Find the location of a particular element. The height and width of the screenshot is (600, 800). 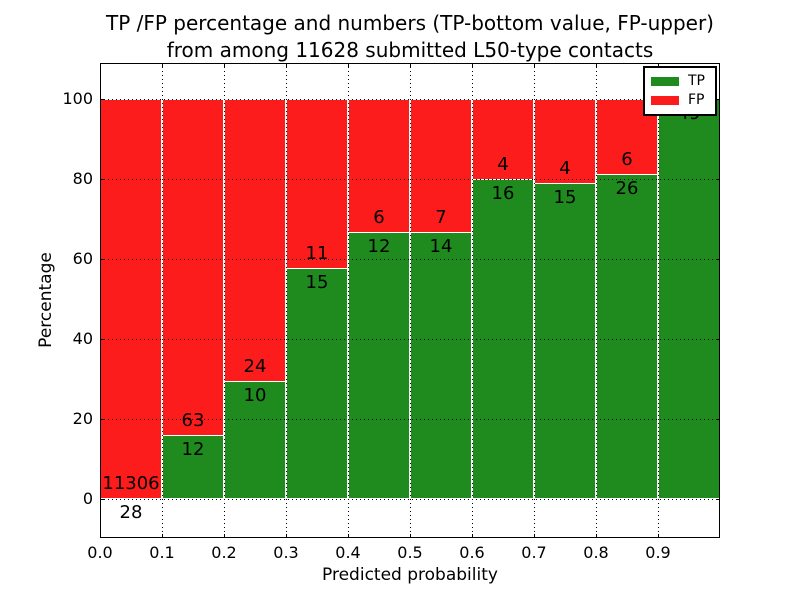

bar-label-fp: 7 is located at coordinates (441, 218).